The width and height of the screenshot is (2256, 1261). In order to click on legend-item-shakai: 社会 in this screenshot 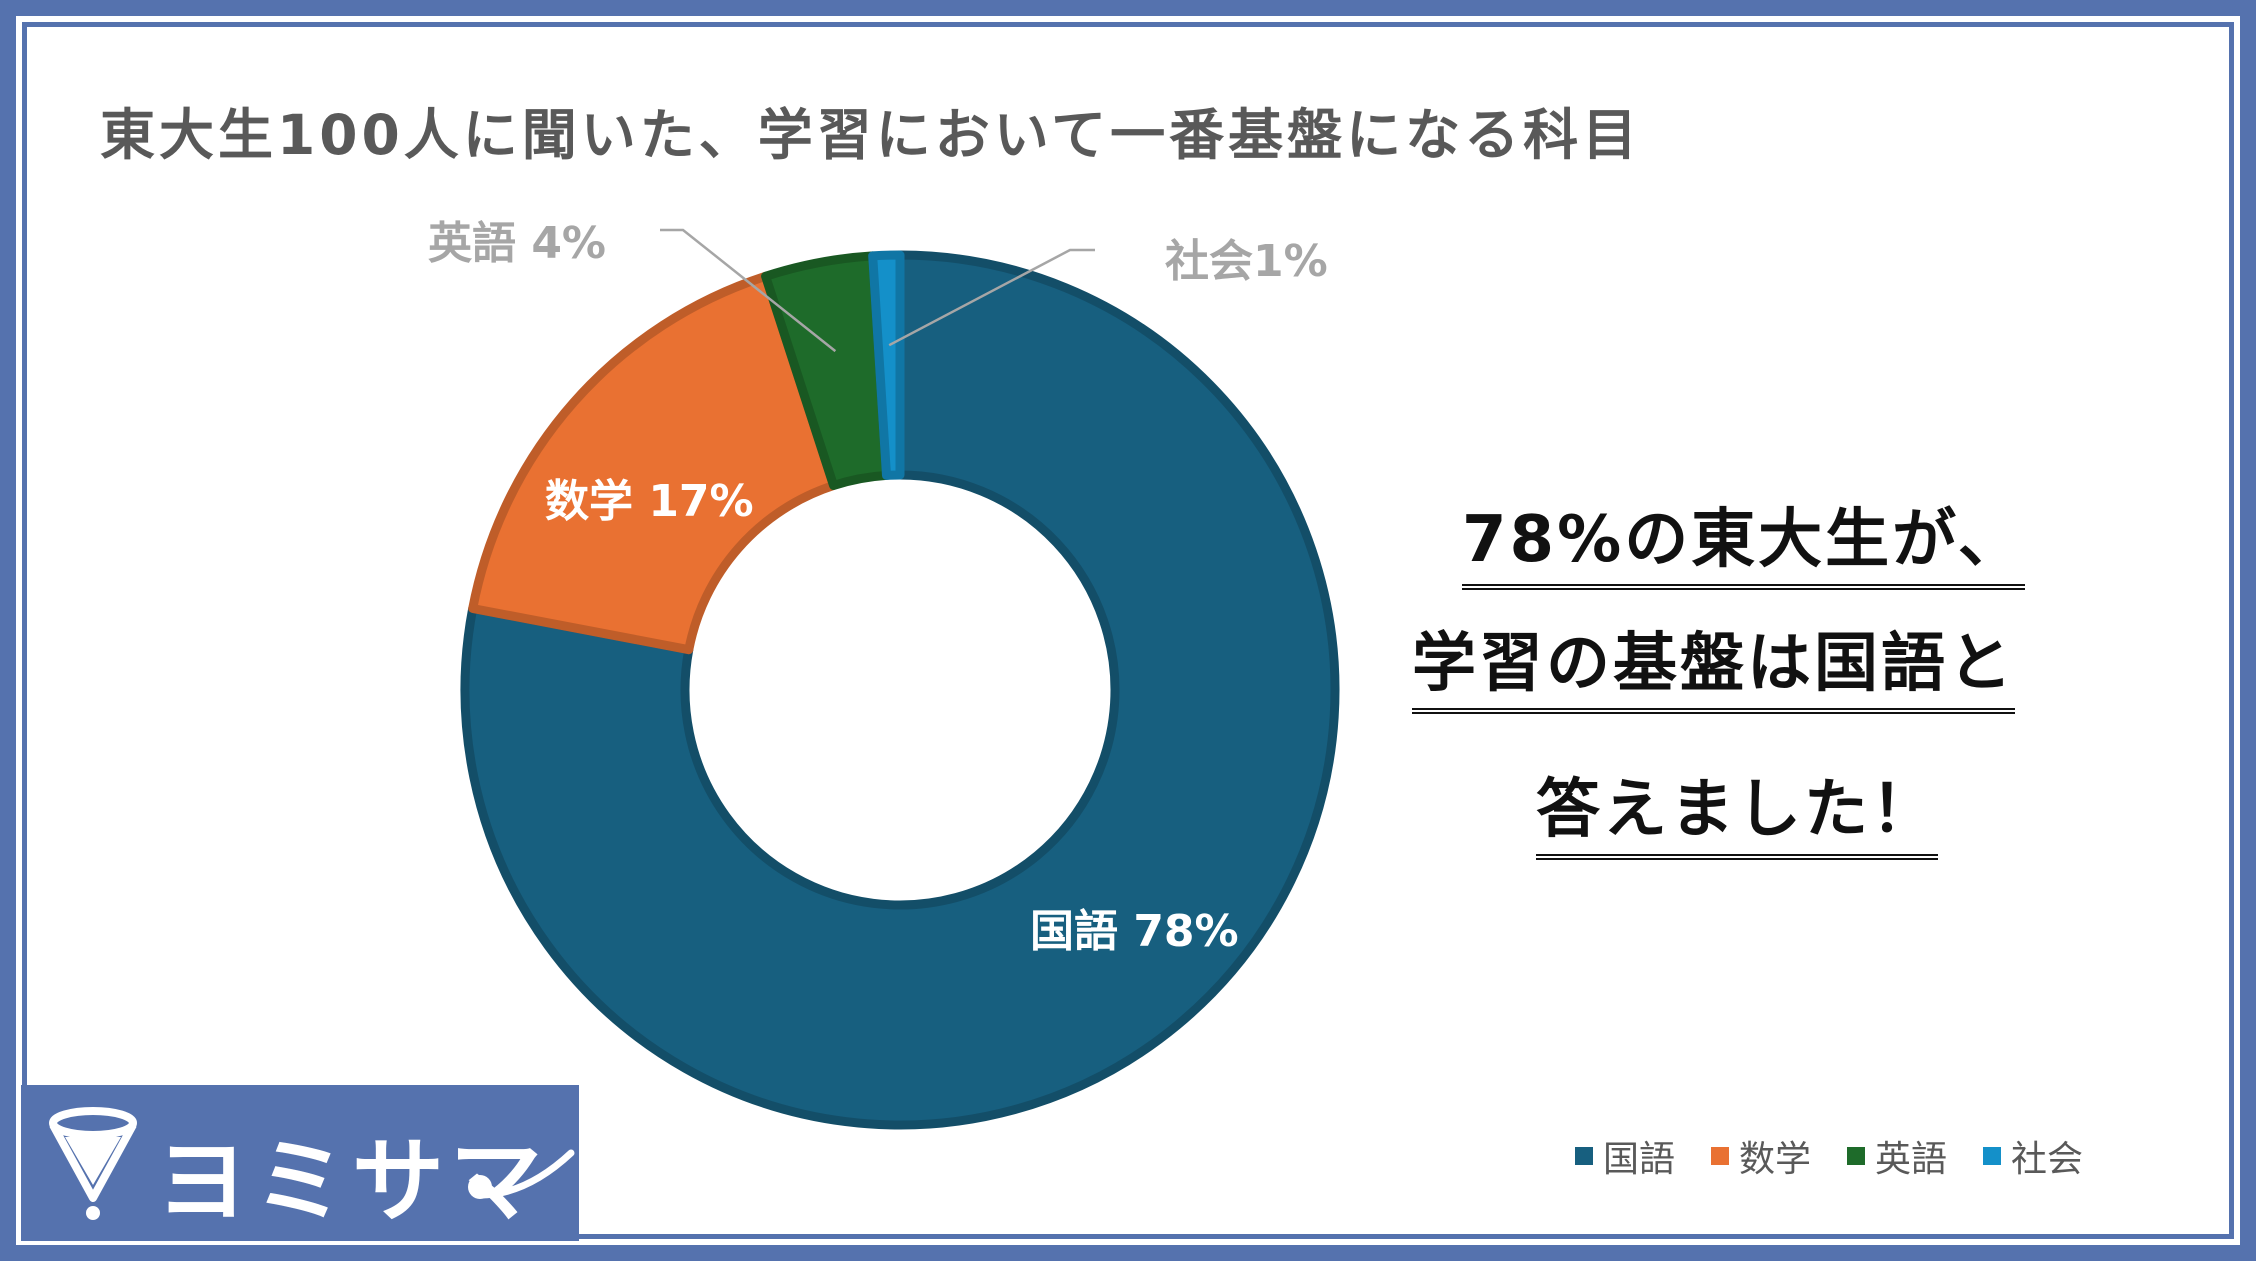, I will do `click(2033, 1156)`.